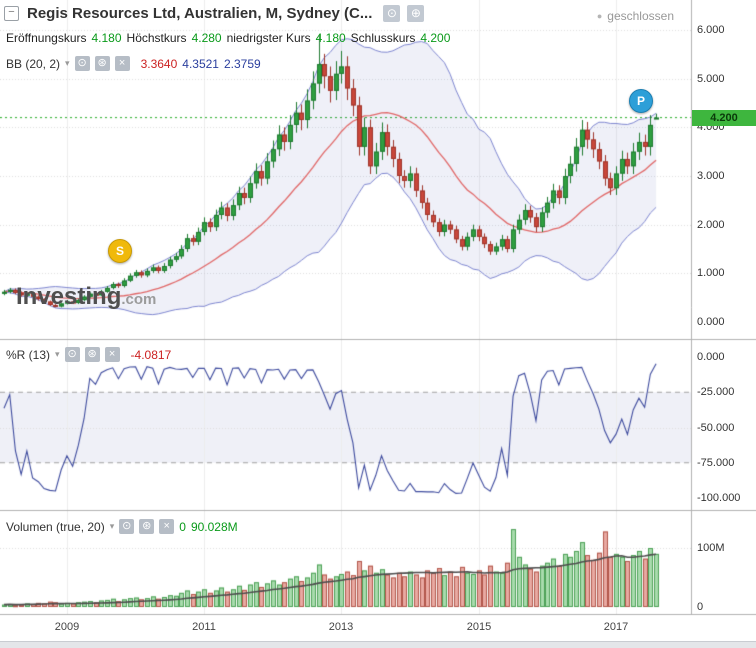 The width and height of the screenshot is (756, 648). Describe the element at coordinates (204, 627) in the screenshot. I see `time-axis-tick: 2011` at that location.